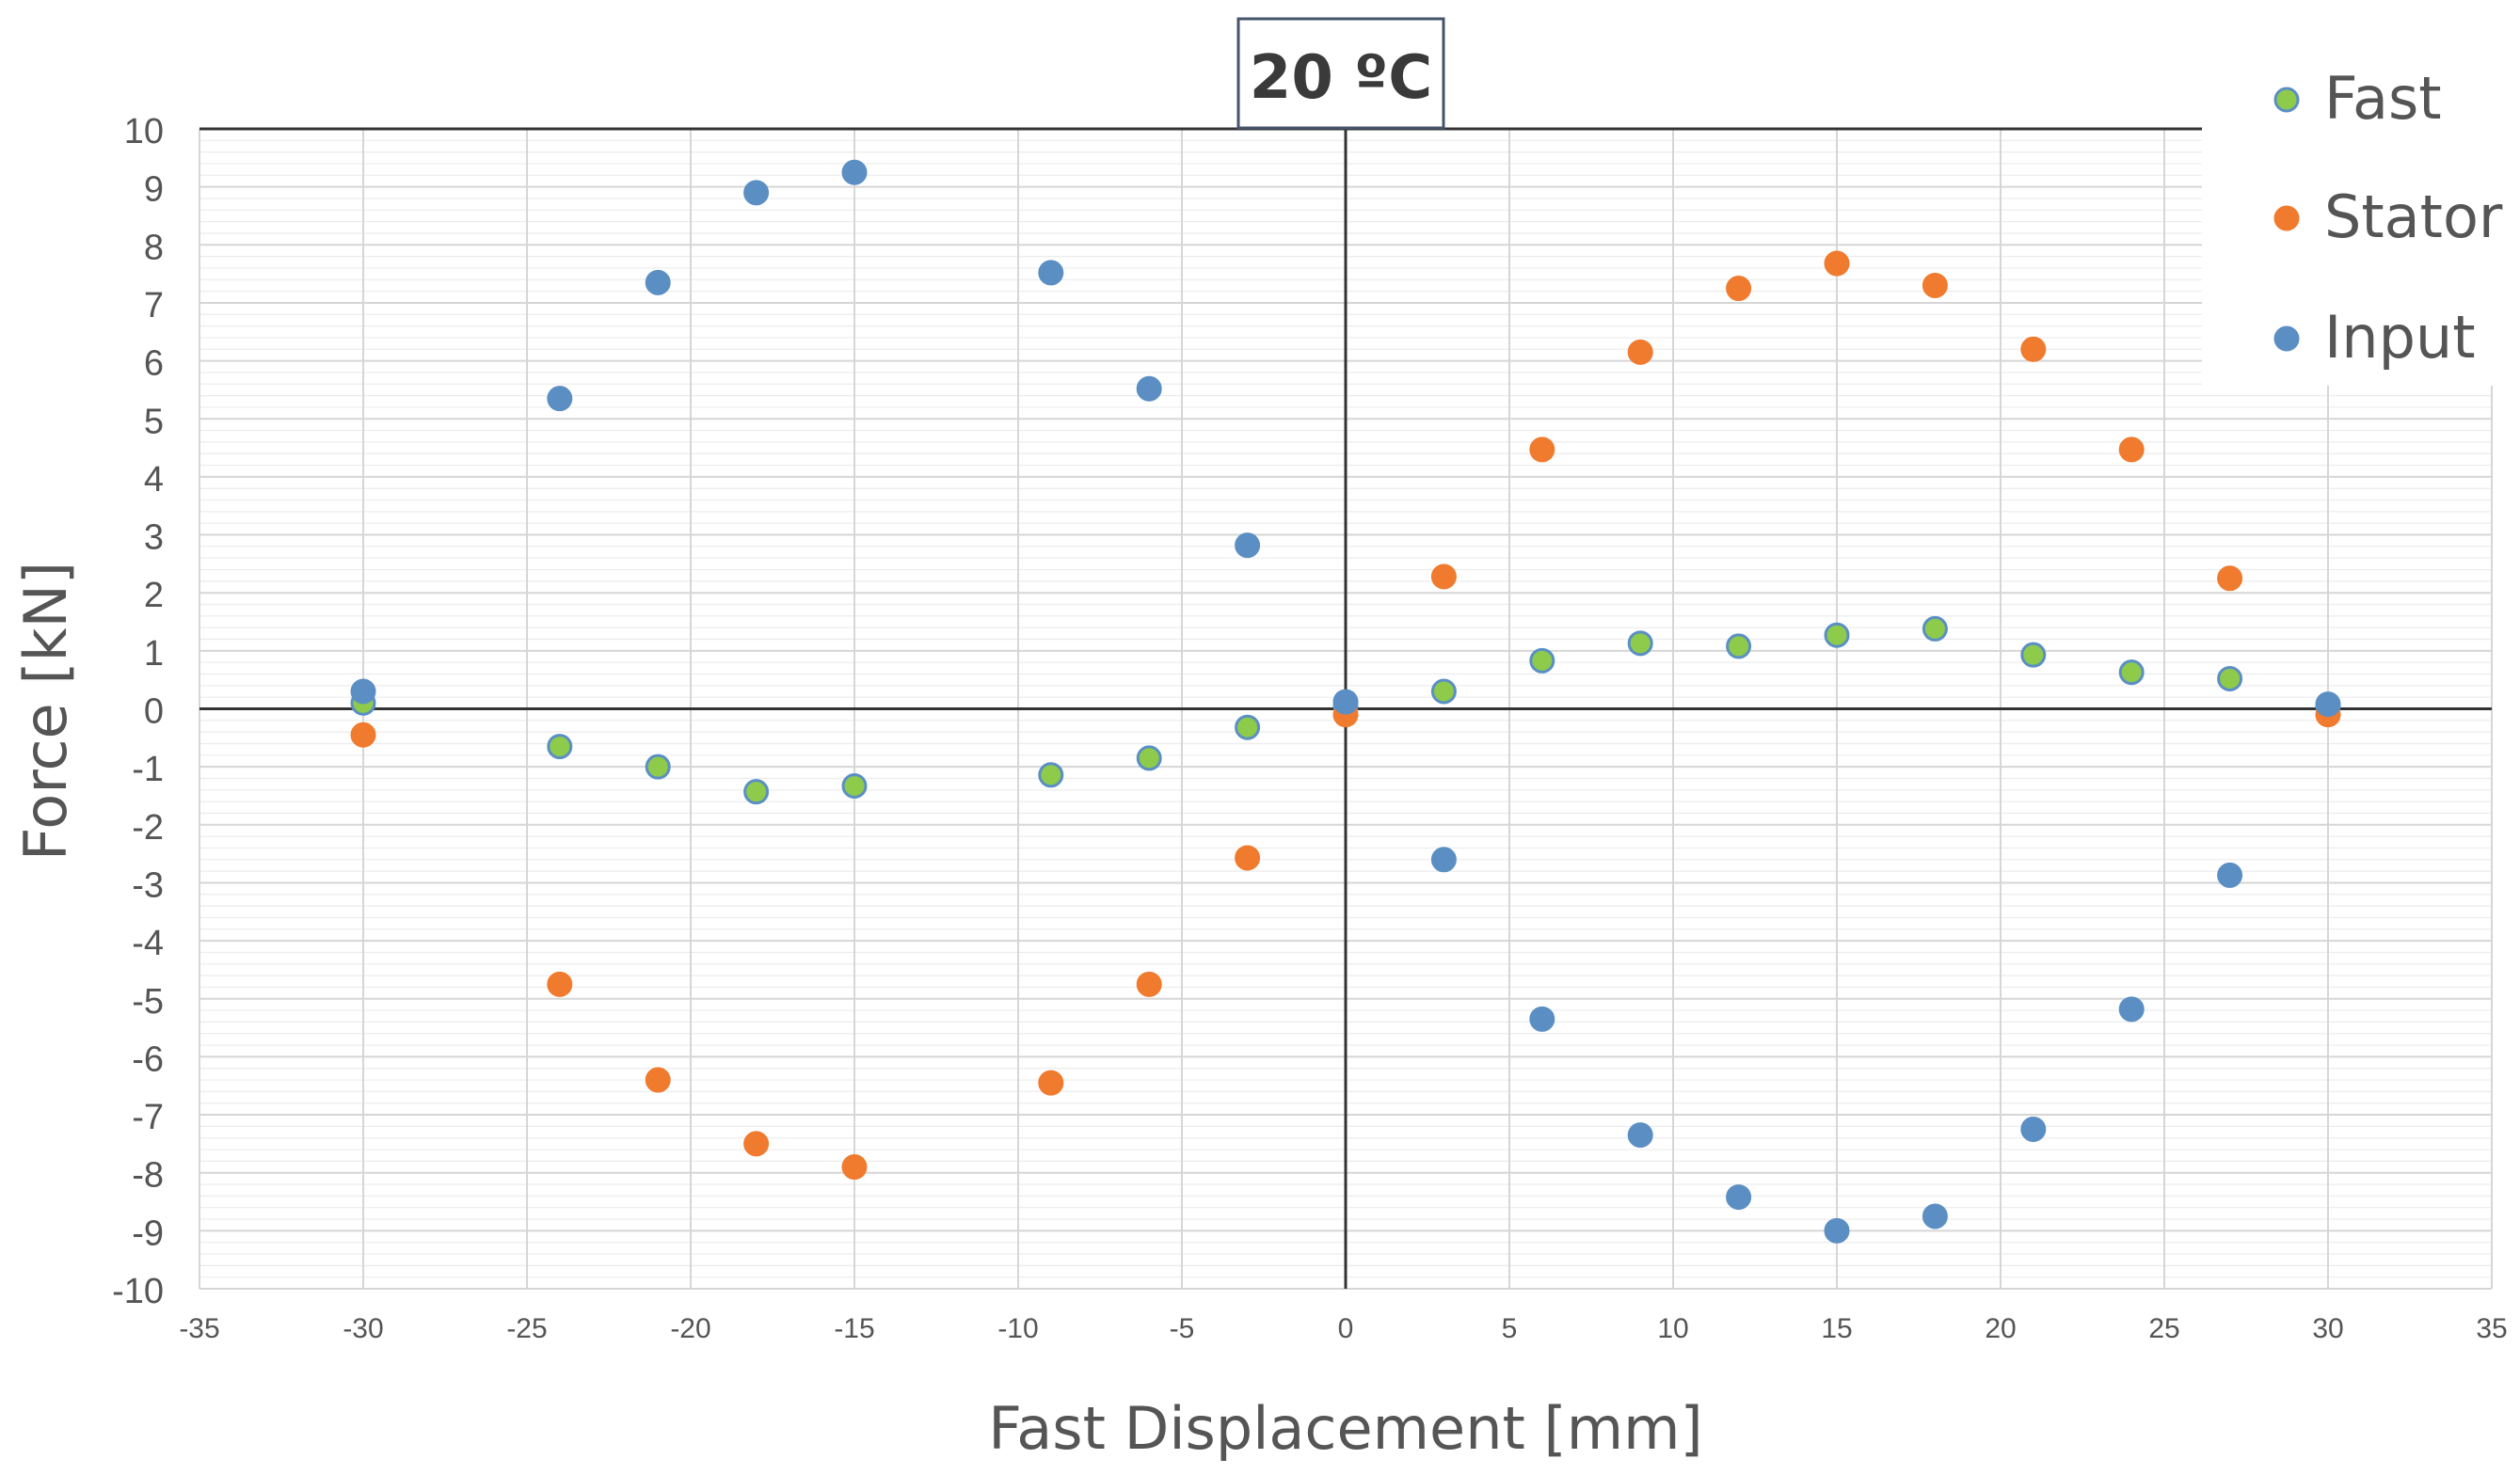 The image size is (2520, 1475). Describe the element at coordinates (148, 828) in the screenshot. I see `y-tick-label: -2` at that location.